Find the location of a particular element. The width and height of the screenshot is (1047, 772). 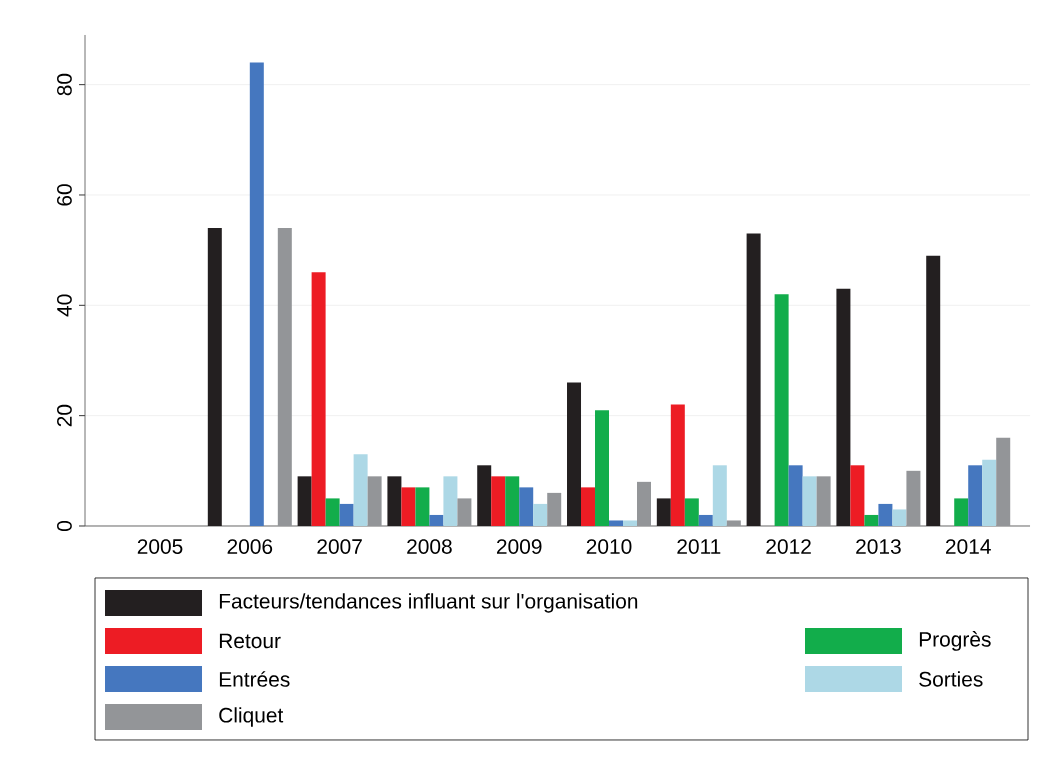

legend-label: Facteurs/tendances influant sur l'organisation is located at coordinates (428, 603).